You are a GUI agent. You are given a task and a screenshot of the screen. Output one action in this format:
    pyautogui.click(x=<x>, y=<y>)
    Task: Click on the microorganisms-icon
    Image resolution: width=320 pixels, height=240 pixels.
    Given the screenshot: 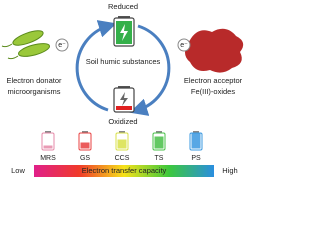 What is the action you would take?
    pyautogui.click(x=26, y=45)
    